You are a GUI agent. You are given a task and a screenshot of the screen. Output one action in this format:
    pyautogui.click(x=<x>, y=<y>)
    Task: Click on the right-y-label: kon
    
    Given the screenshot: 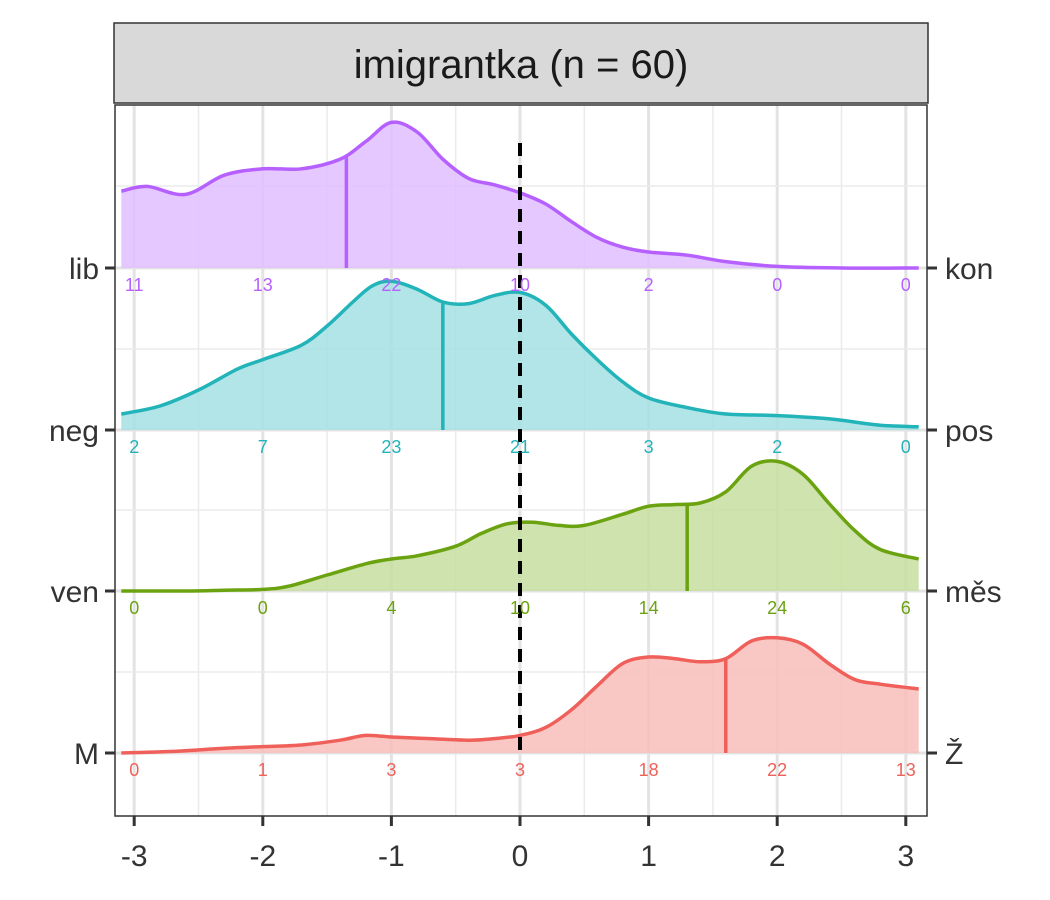 What is the action you would take?
    pyautogui.click(x=969, y=269)
    